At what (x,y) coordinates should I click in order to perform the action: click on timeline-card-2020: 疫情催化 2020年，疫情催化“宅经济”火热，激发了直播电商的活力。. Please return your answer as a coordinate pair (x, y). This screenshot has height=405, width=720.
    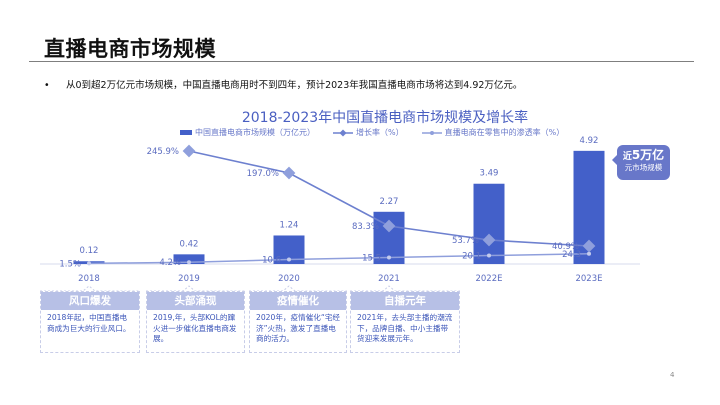
    Looking at the image, I should click on (298, 322).